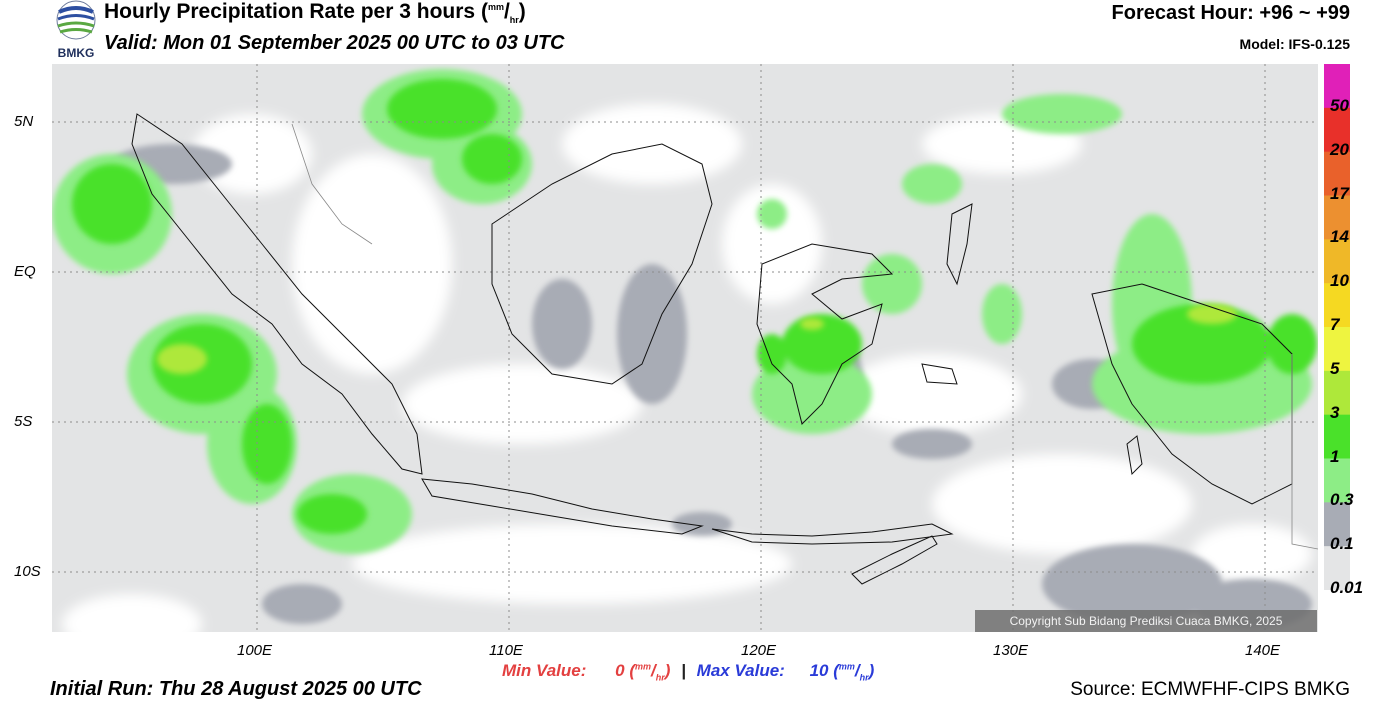 This screenshot has width=1400, height=709. Describe the element at coordinates (1342, 500) in the screenshot. I see `colorbar-label: 0.3` at that location.